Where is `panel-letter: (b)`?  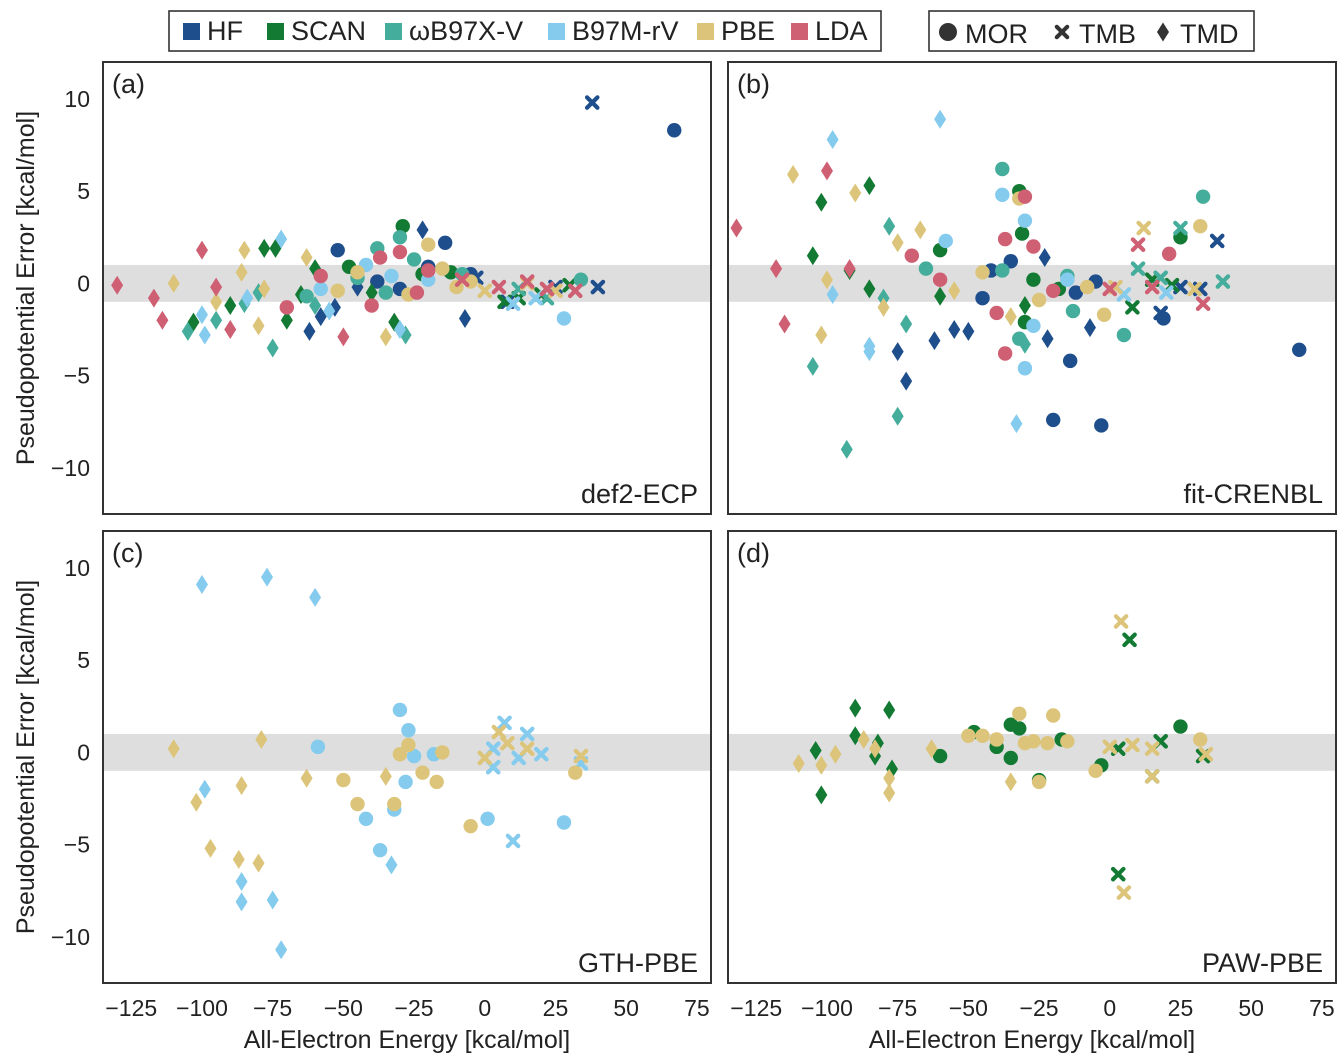 panel-letter: (b) is located at coordinates (753, 84).